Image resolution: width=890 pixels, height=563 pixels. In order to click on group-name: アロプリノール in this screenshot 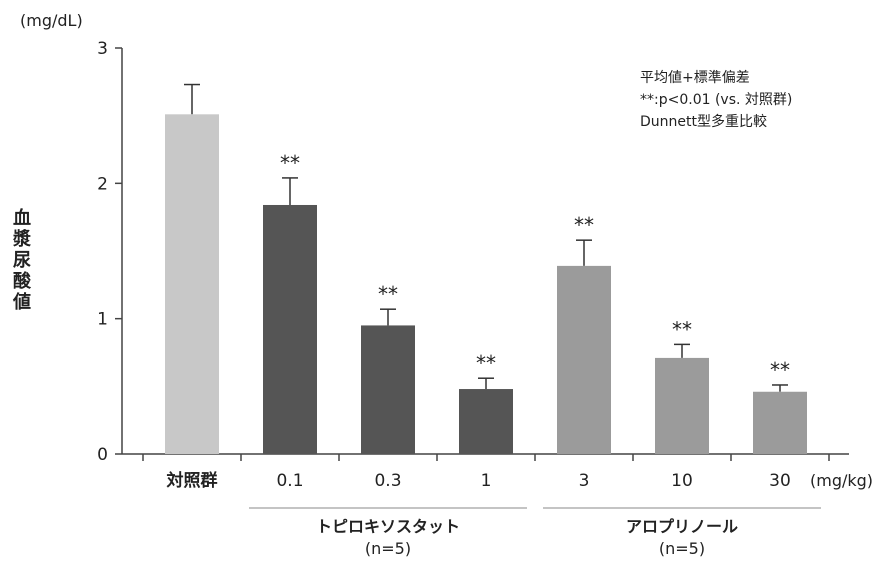, I will do `click(682, 526)`.